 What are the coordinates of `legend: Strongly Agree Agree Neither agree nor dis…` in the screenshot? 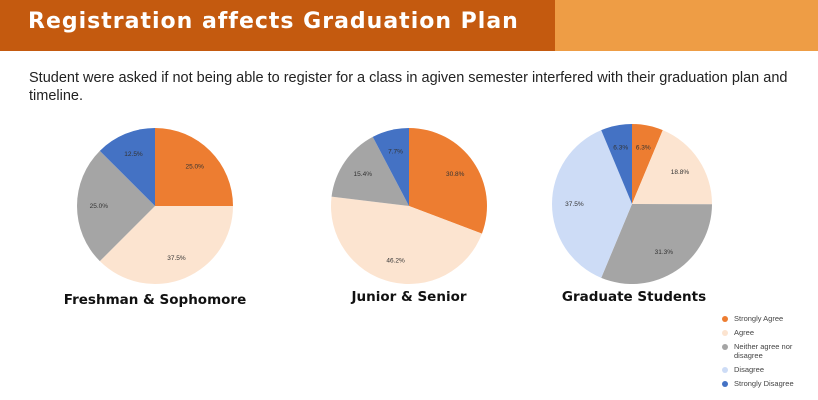 It's located at (770, 353).